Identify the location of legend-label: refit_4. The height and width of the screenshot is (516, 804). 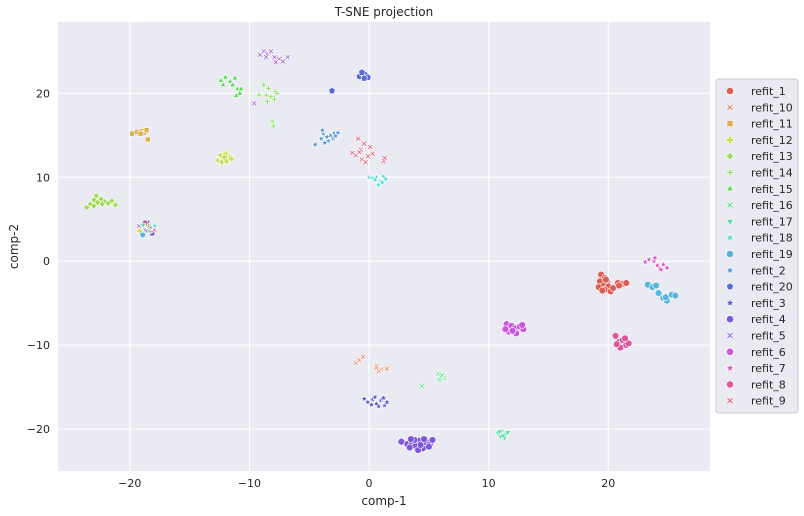
(768, 319).